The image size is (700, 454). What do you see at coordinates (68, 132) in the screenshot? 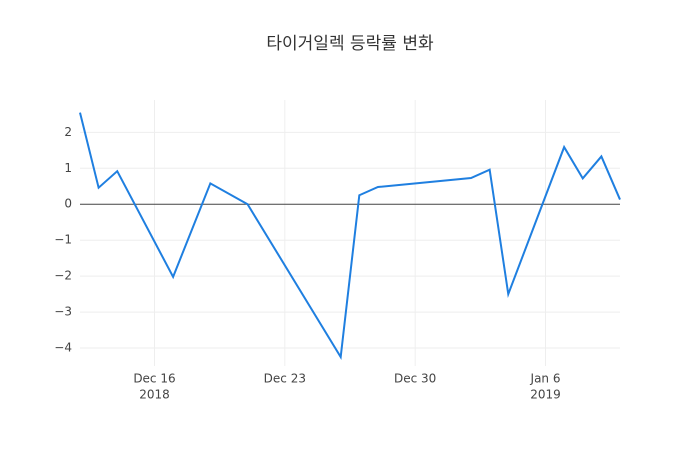
I see `y-tick-label: 2` at bounding box center [68, 132].